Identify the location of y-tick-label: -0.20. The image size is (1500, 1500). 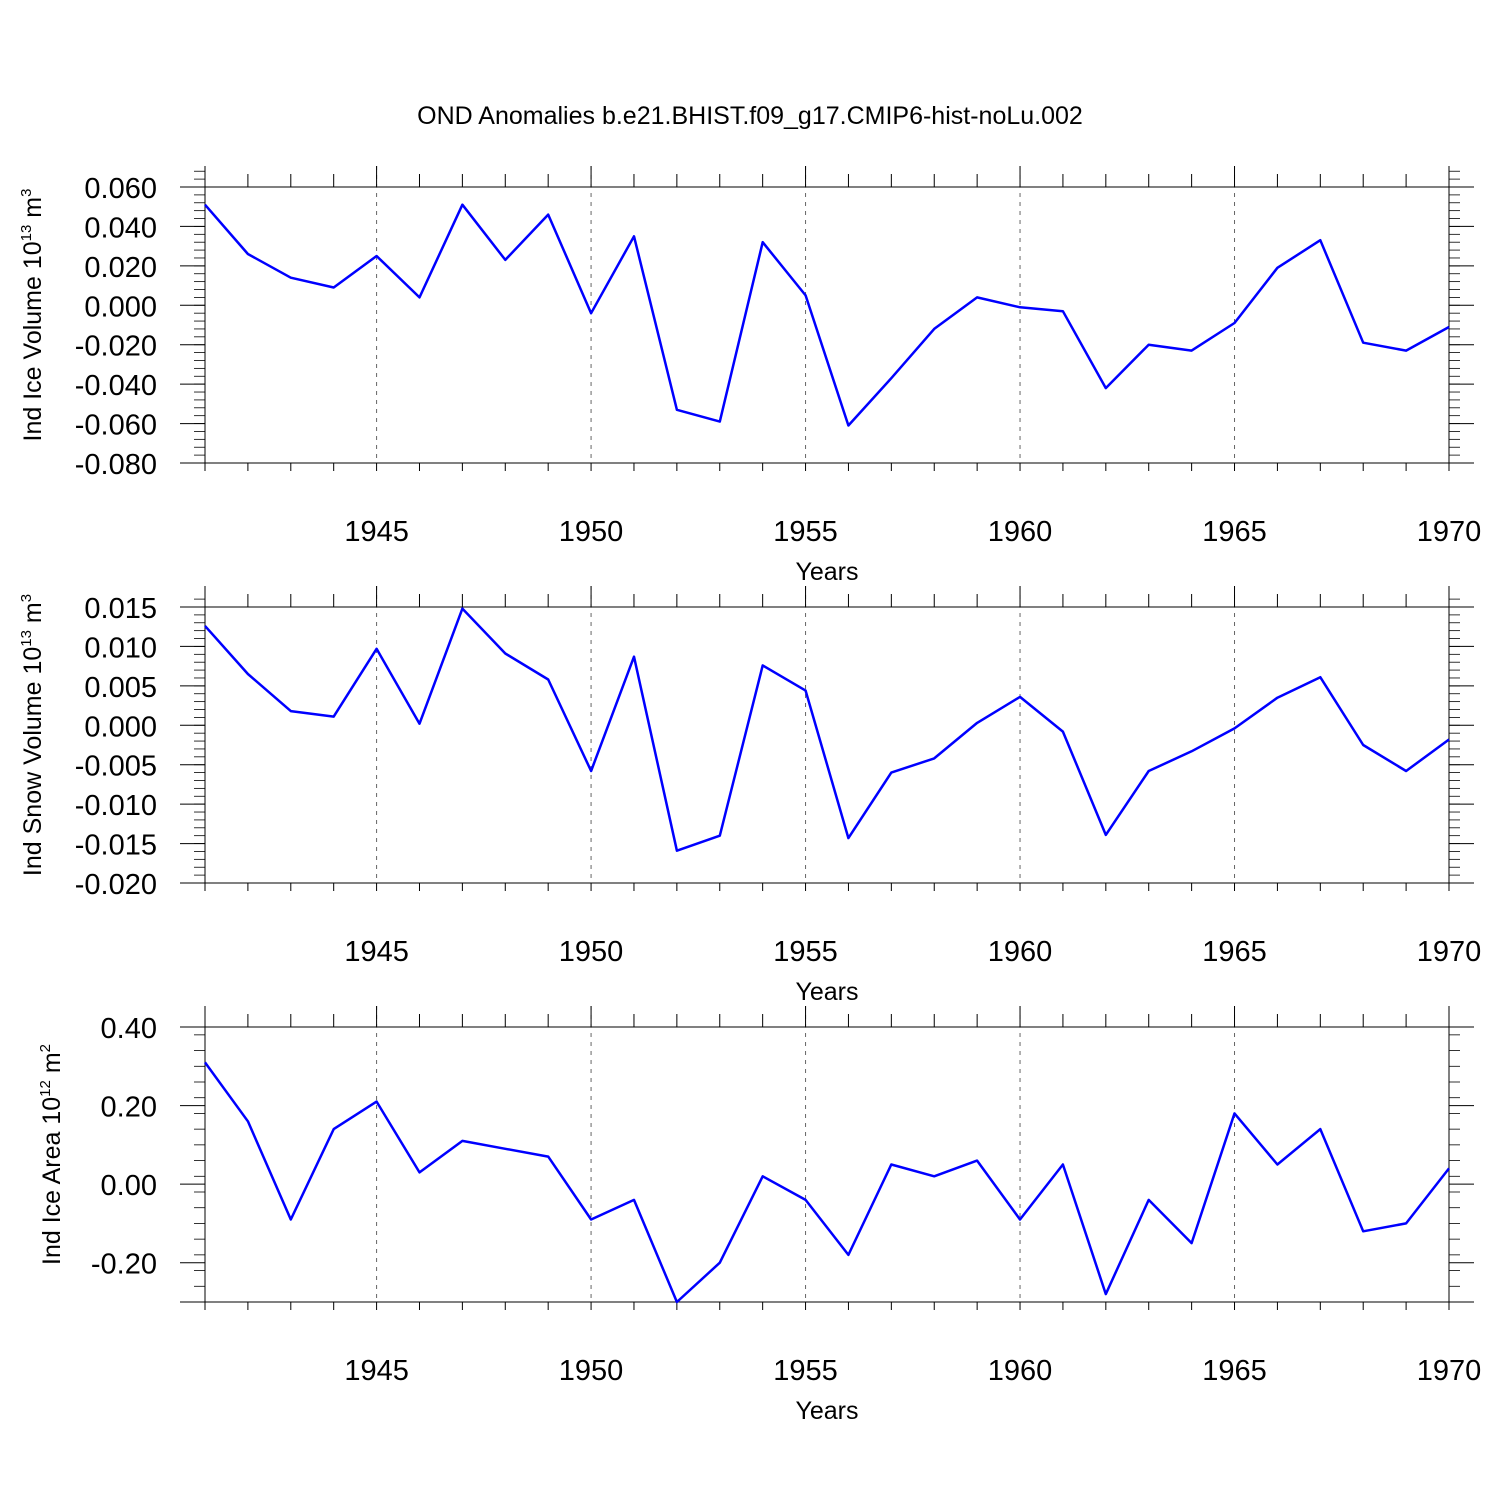
(124, 1265).